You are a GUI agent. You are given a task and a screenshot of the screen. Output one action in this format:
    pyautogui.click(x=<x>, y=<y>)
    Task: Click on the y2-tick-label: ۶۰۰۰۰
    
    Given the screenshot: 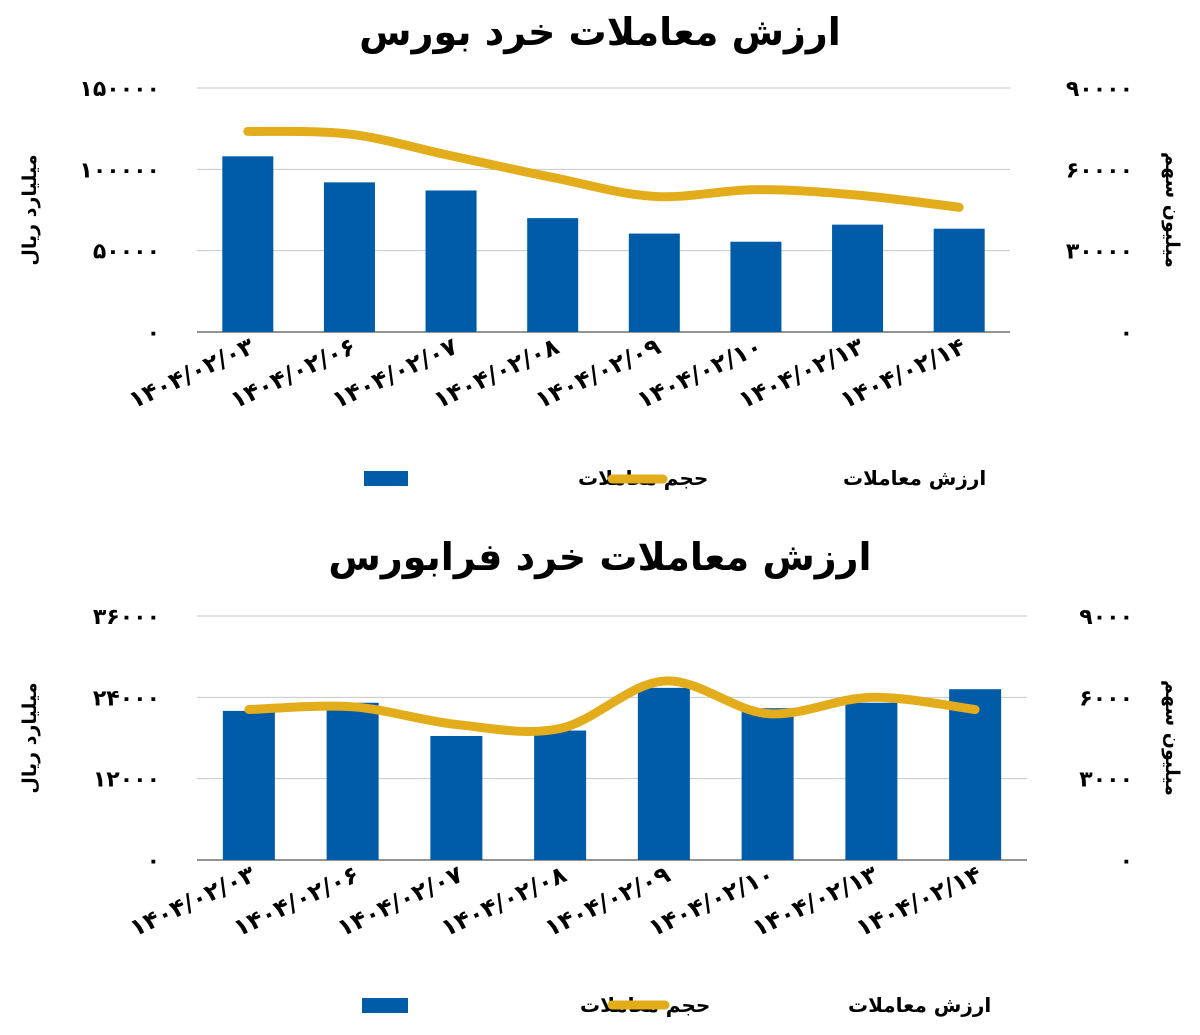 What is the action you would take?
    pyautogui.click(x=1099, y=170)
    